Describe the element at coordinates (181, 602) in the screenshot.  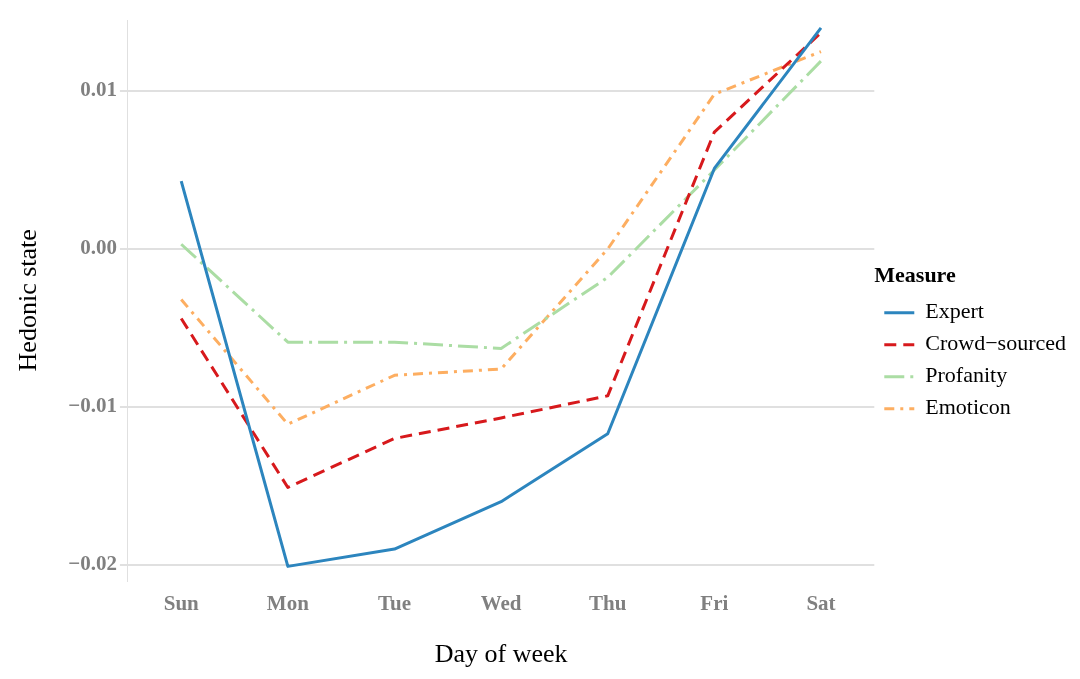
I see `x-tick-label: Sun` at that location.